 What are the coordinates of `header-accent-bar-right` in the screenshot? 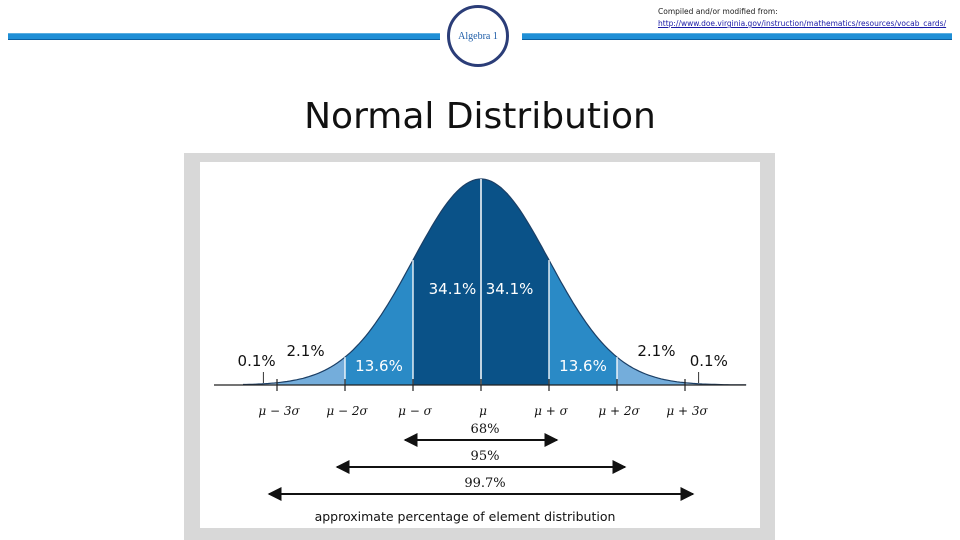 It's located at (737, 36).